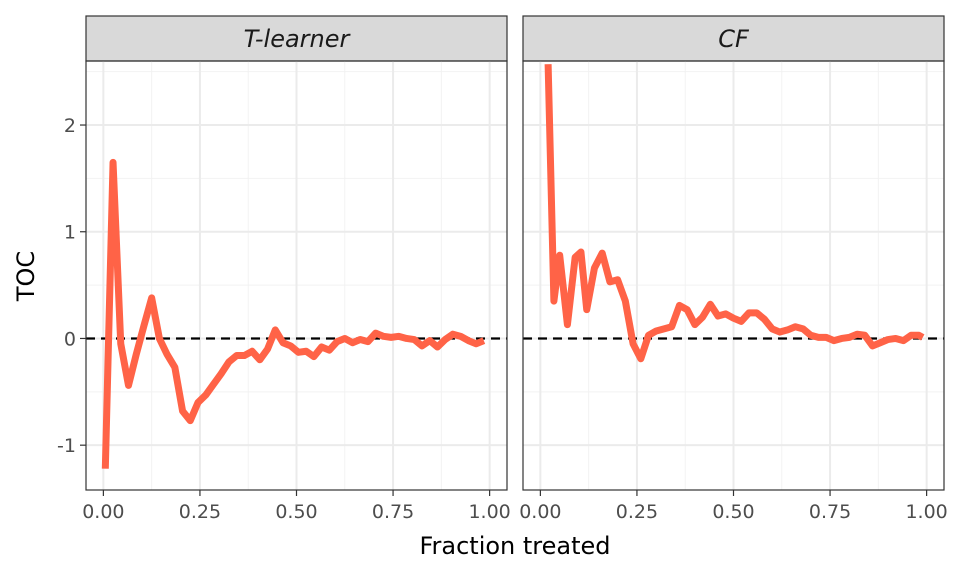  What do you see at coordinates (70, 233) in the screenshot?
I see `y-tick-label: 1` at bounding box center [70, 233].